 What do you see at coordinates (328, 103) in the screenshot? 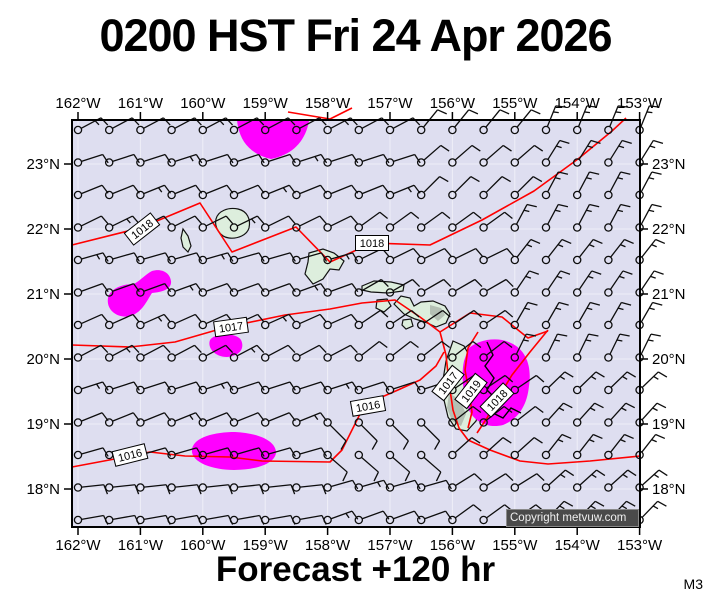
I see `lon-label: 158°W` at bounding box center [328, 103].